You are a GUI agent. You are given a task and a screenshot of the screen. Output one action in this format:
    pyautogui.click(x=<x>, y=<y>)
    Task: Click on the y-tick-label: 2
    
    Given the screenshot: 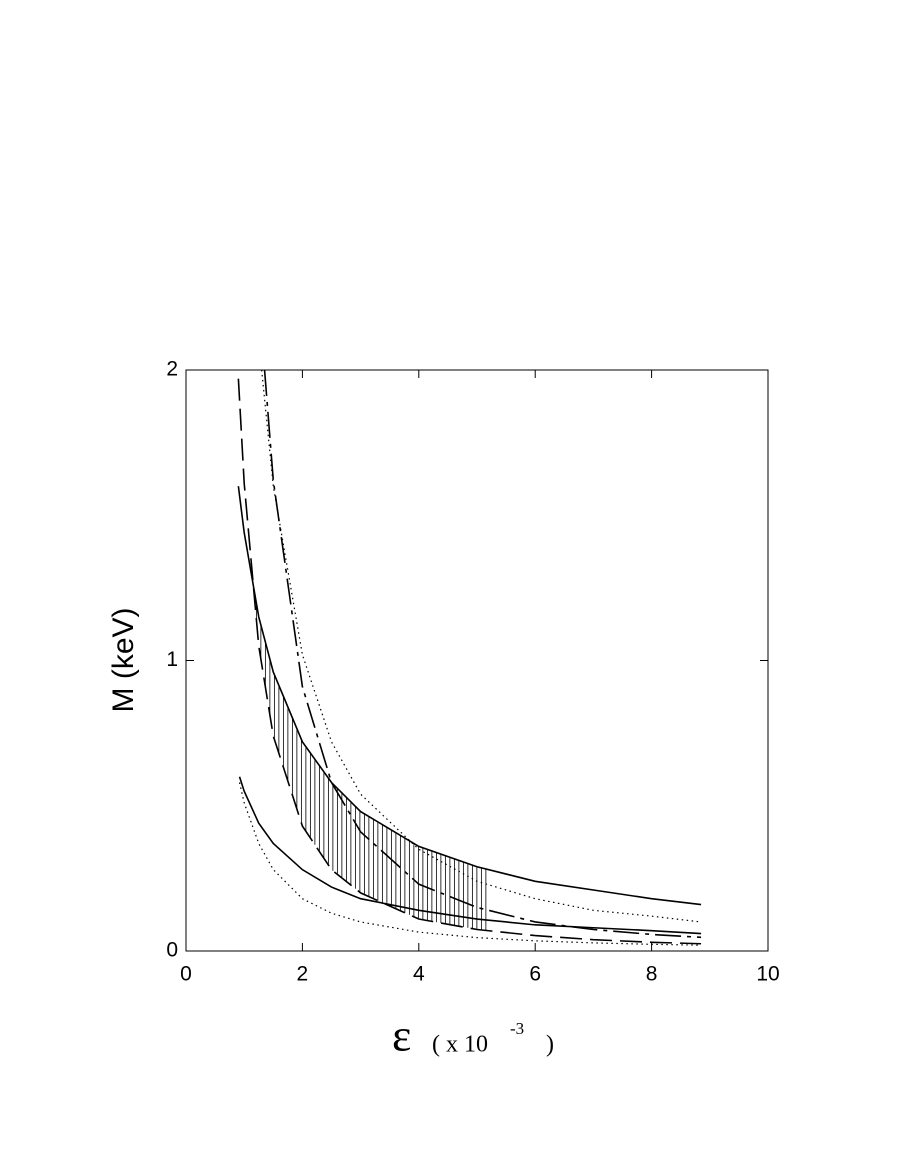 What is the action you would take?
    pyautogui.click(x=172, y=369)
    